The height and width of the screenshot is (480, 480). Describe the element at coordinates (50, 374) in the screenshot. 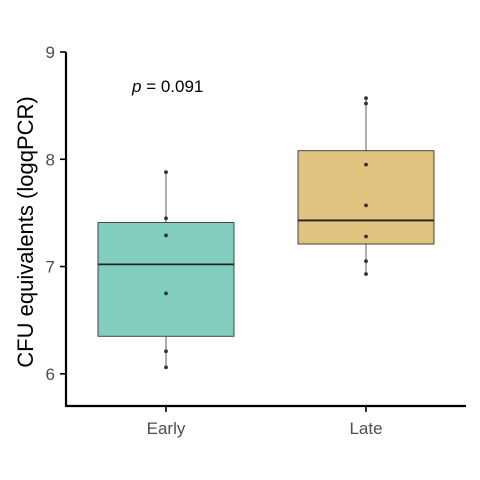

I see `y-tick-label: 6` at that location.